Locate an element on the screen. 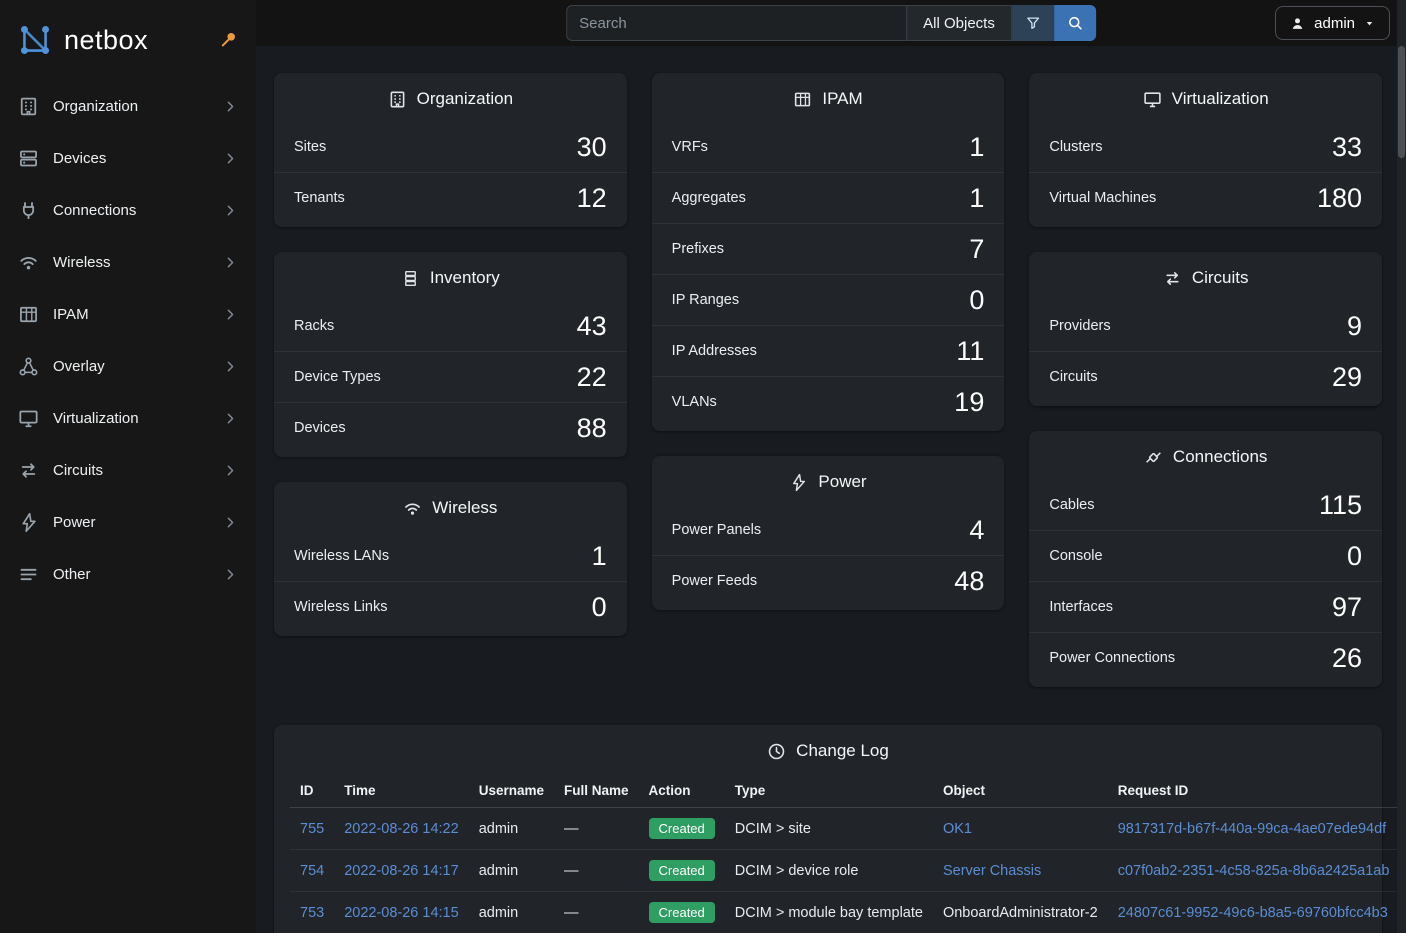  netbox-logo: netbox is located at coordinates (128, 40).